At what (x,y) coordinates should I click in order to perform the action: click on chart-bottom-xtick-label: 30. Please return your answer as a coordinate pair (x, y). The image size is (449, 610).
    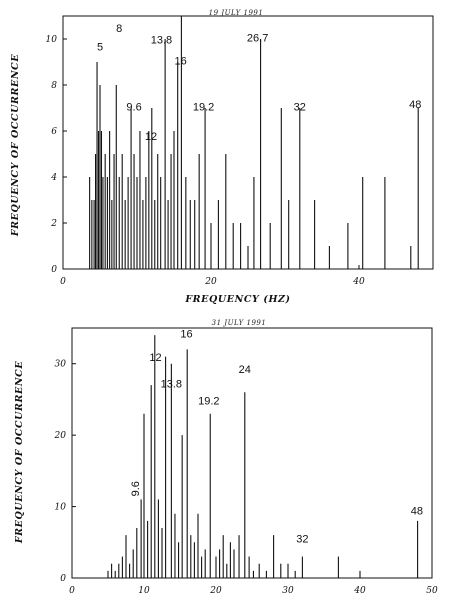
    Looking at the image, I should click on (288, 591).